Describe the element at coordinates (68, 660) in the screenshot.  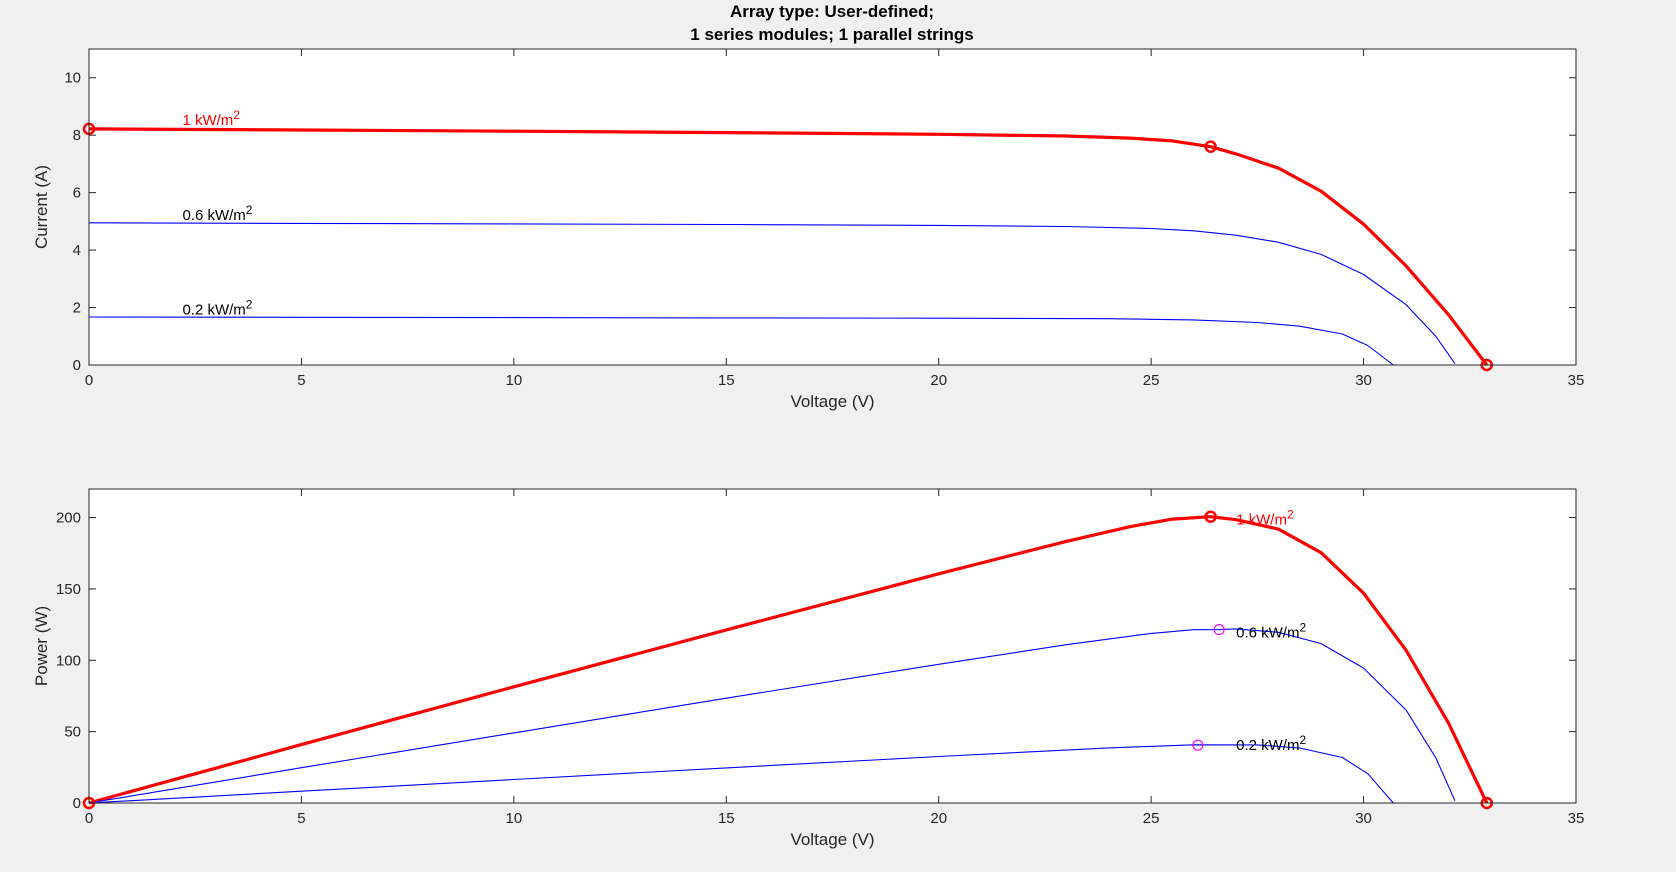
I see `pv-y-tick-label: 100` at that location.